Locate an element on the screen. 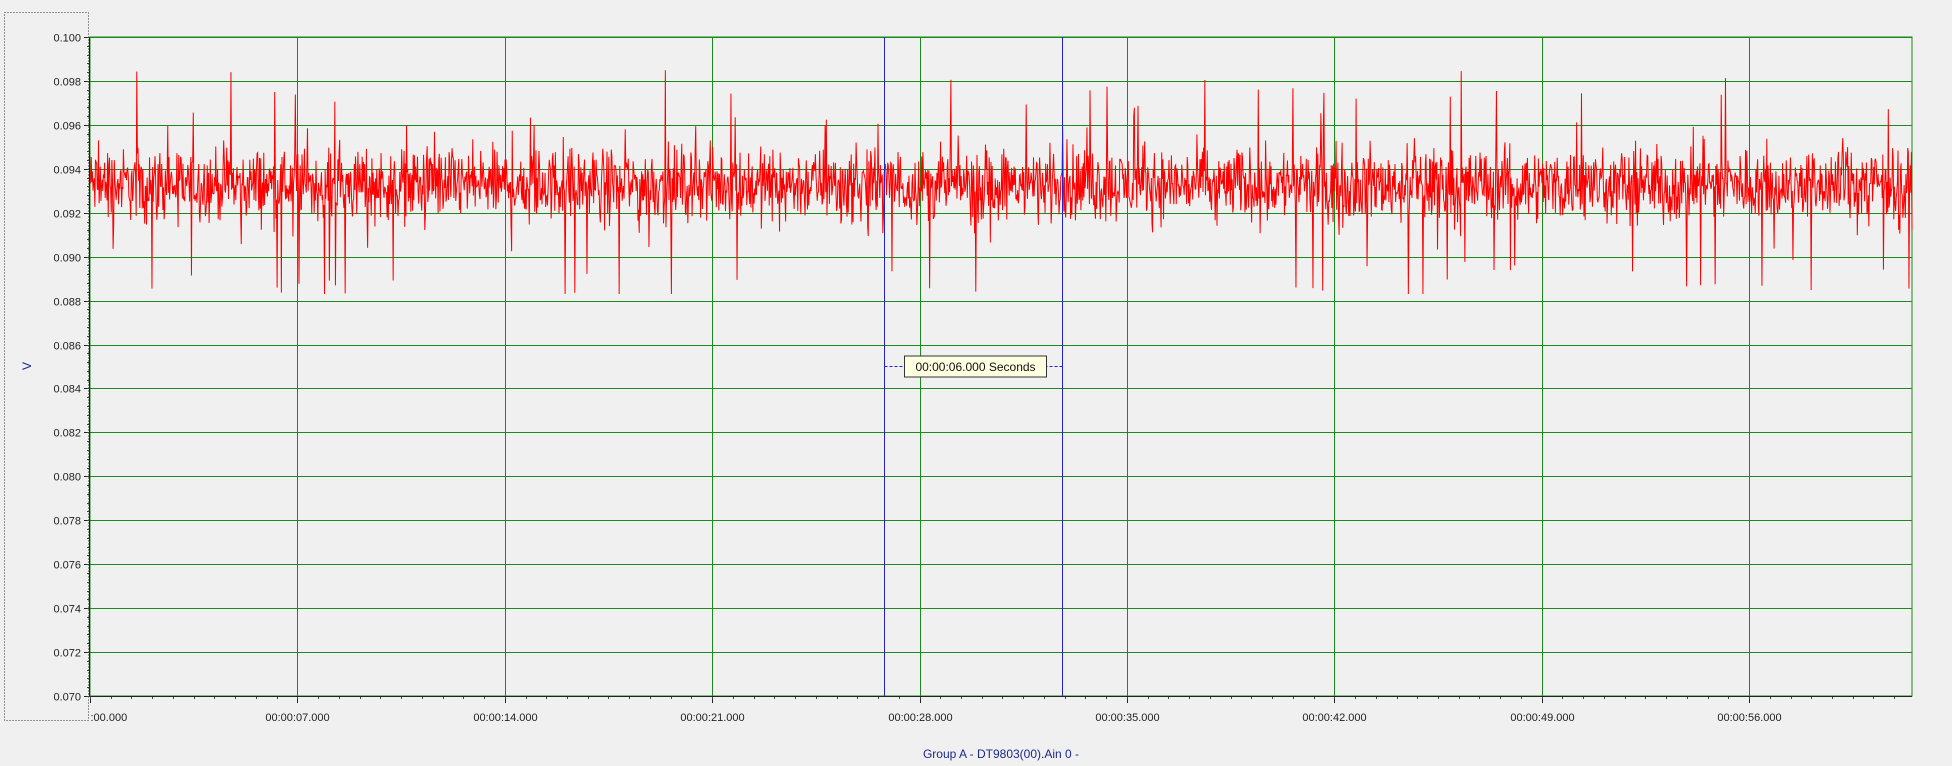  x-tick-label: 00:00:07.000 is located at coordinates (297, 718).